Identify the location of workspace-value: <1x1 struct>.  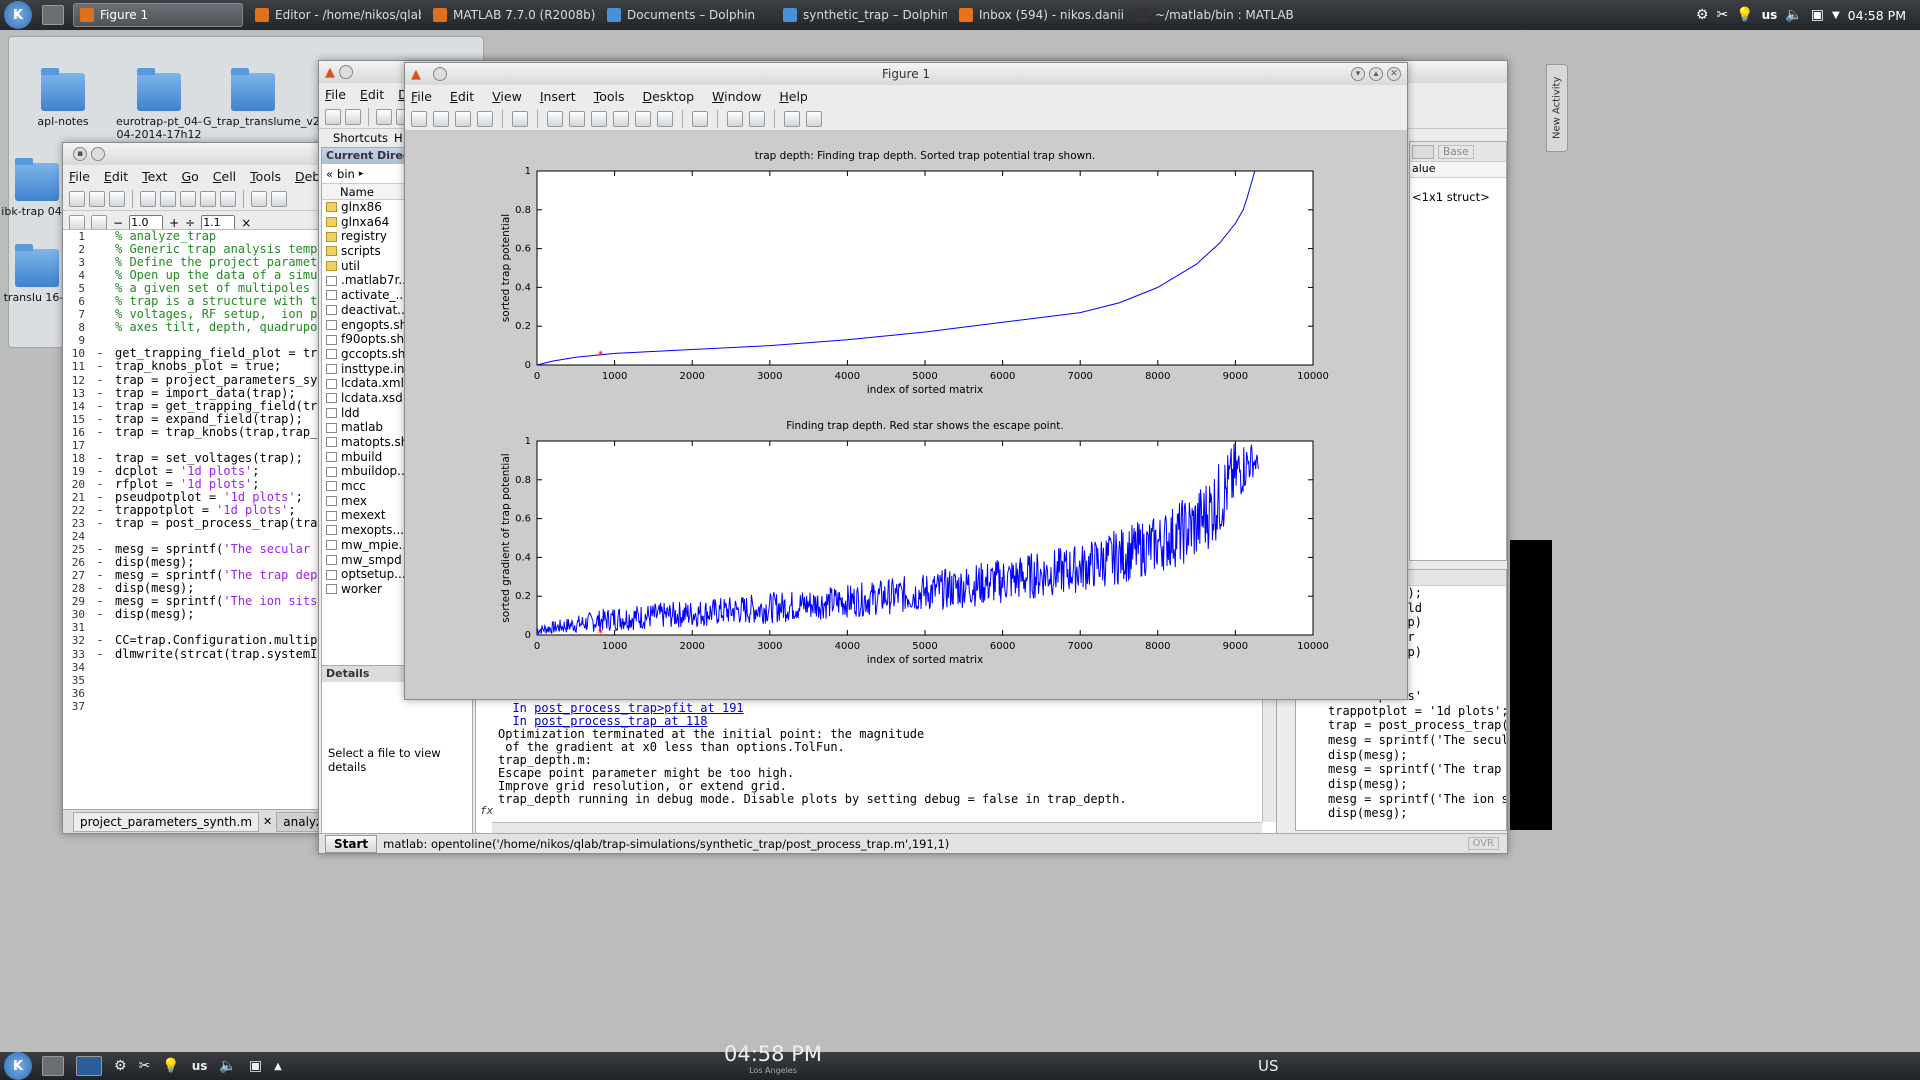
(1451, 197).